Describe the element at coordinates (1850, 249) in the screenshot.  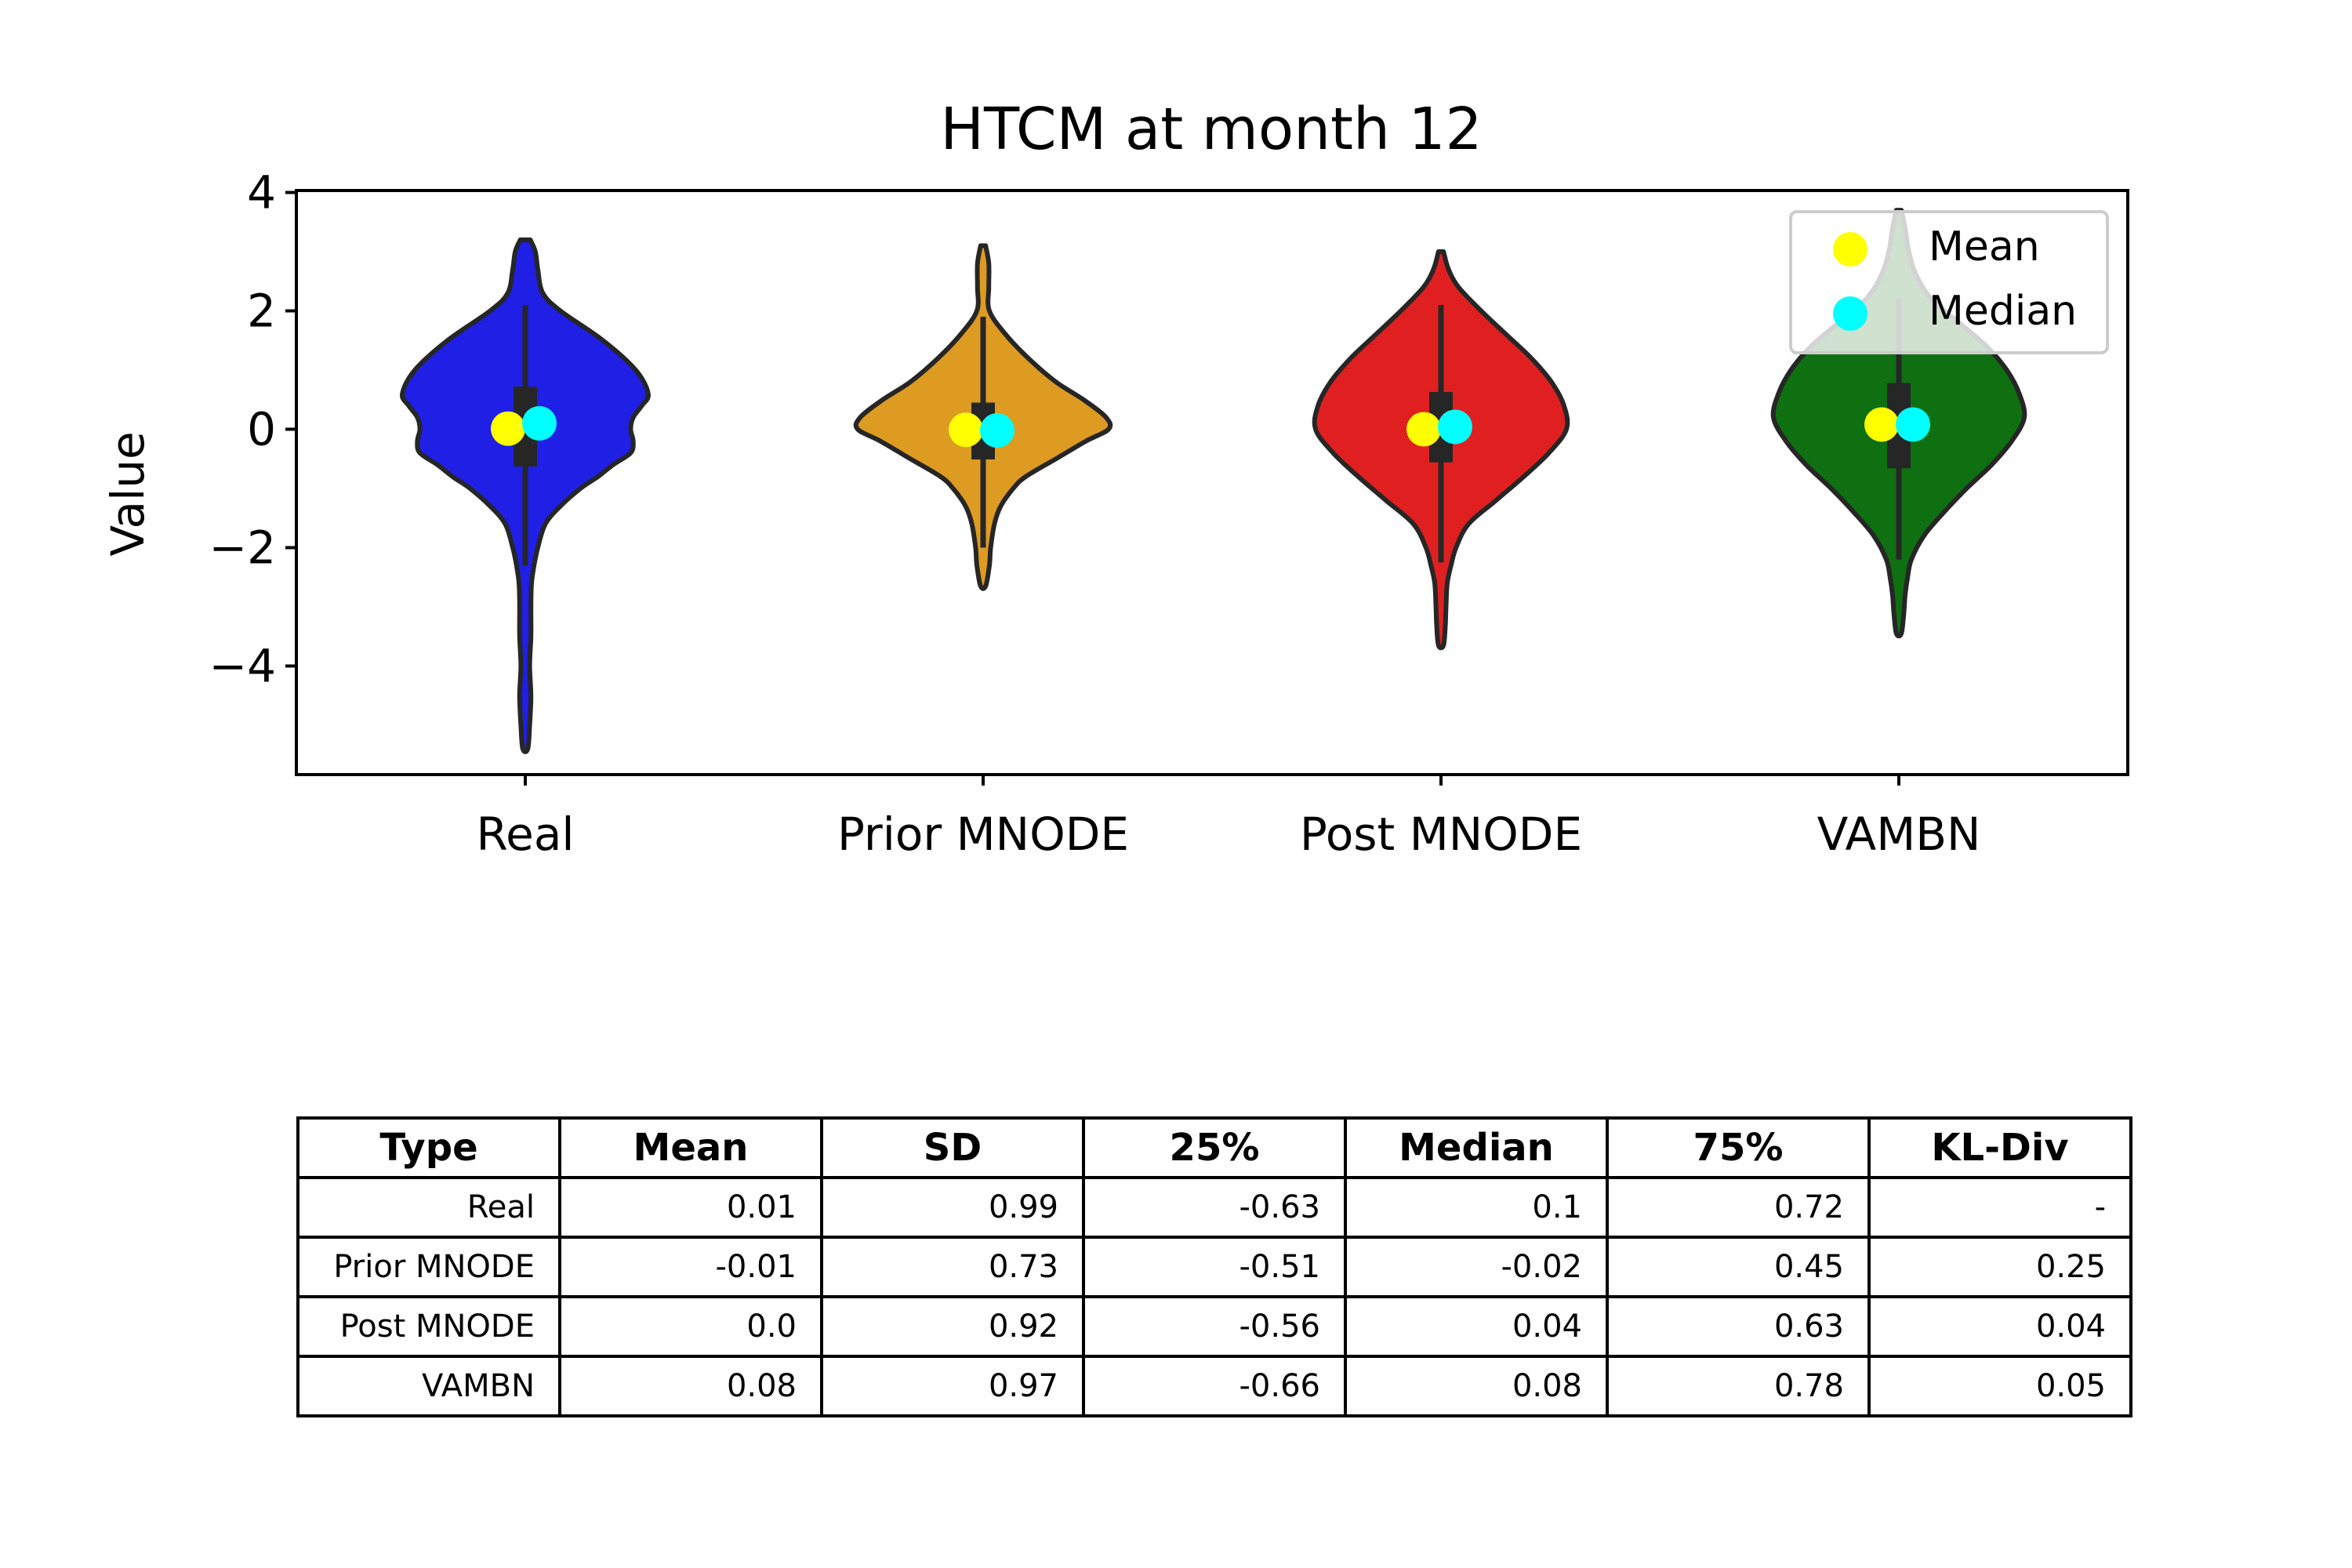
I see `legend-mean-marker` at that location.